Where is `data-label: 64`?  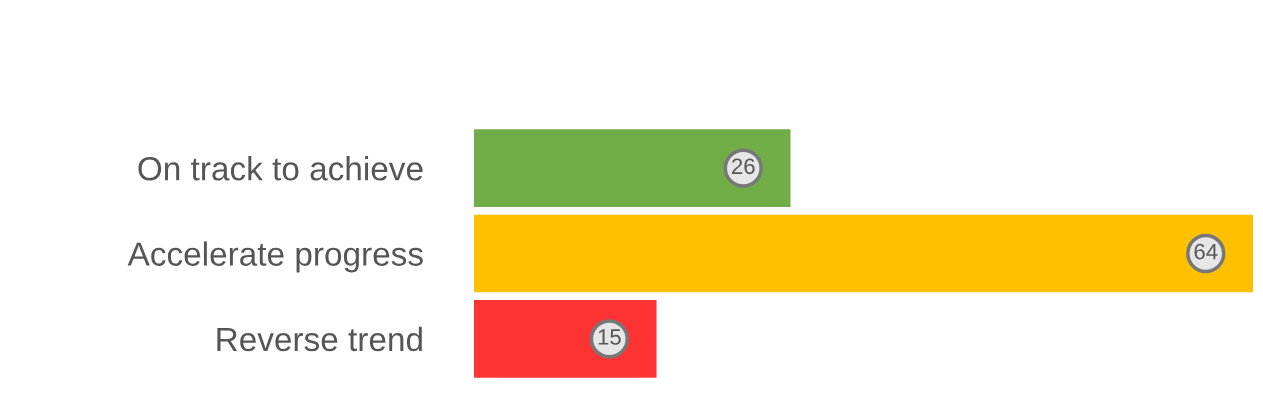 data-label: 64 is located at coordinates (1206, 251).